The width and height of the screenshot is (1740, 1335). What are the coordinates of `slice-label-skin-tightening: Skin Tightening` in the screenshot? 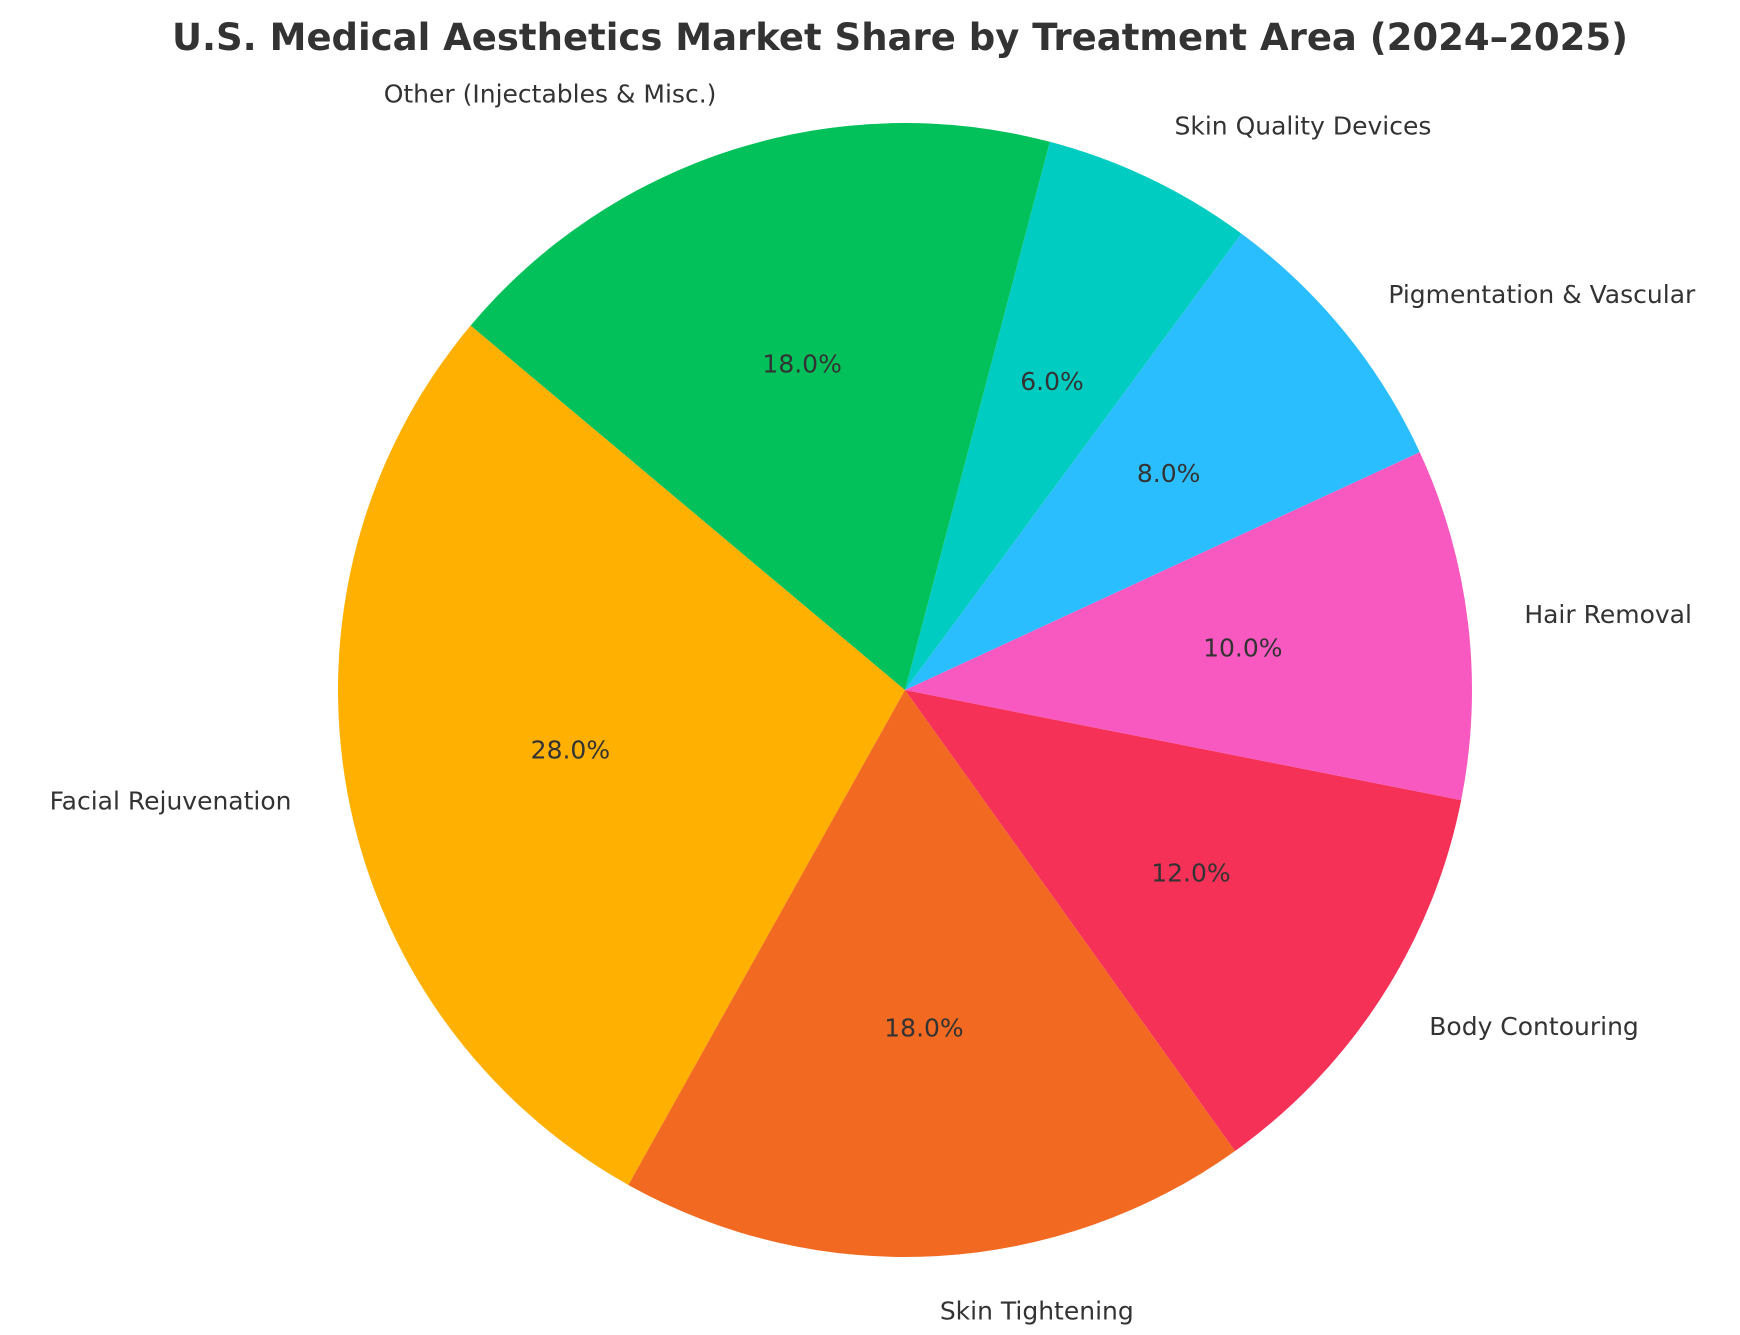 It's located at (1037, 1311).